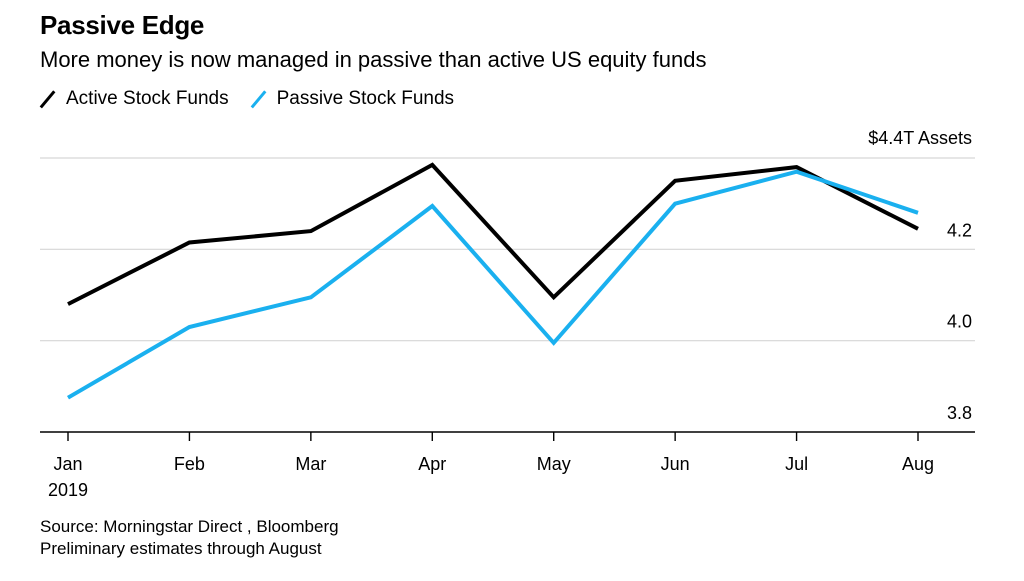 The image size is (1024, 581). Describe the element at coordinates (189, 526) in the screenshot. I see `source-text: Source: Morningstar Direct , Bloomberg` at that location.